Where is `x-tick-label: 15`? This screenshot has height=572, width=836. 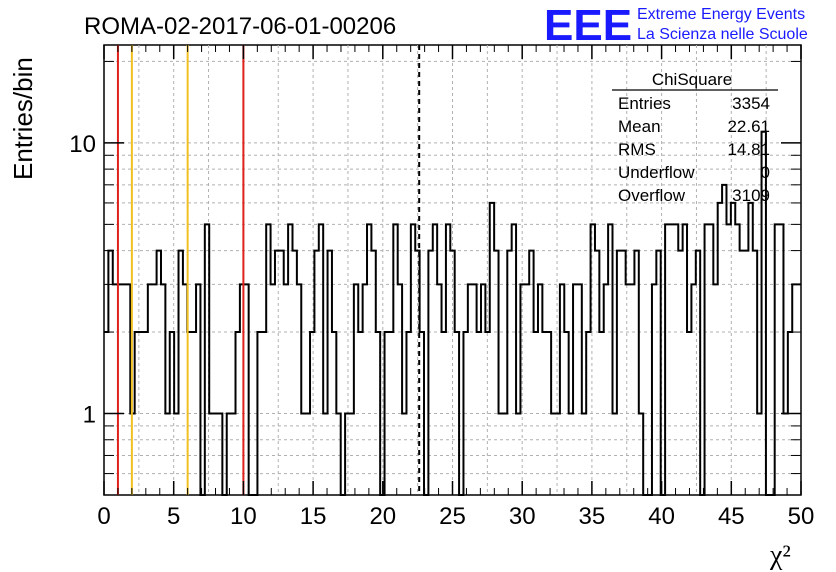
x-tick-label: 15 is located at coordinates (313, 516).